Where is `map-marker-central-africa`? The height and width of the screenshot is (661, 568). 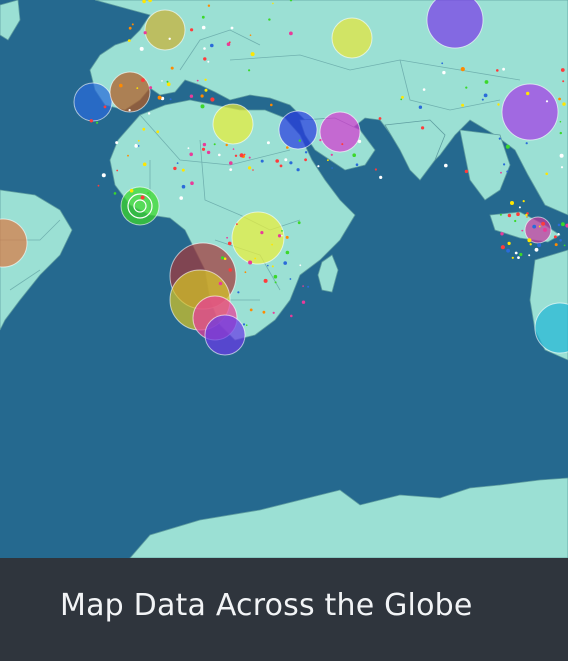
map-marker-central-africa is located at coordinates (258, 238).